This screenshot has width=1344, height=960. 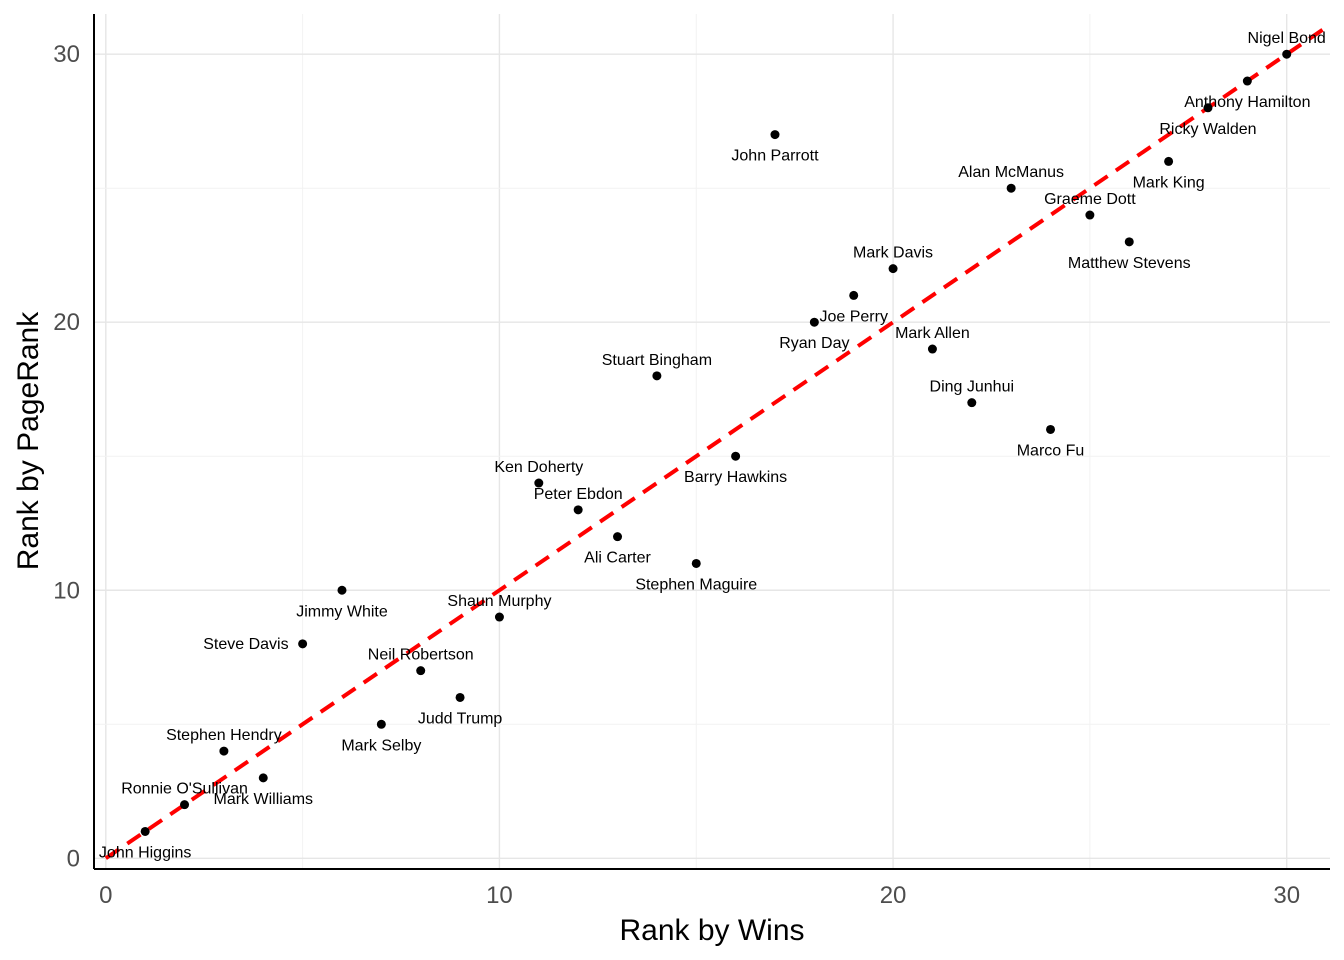 I want to click on point-label: Ali Carter, so click(x=617, y=558).